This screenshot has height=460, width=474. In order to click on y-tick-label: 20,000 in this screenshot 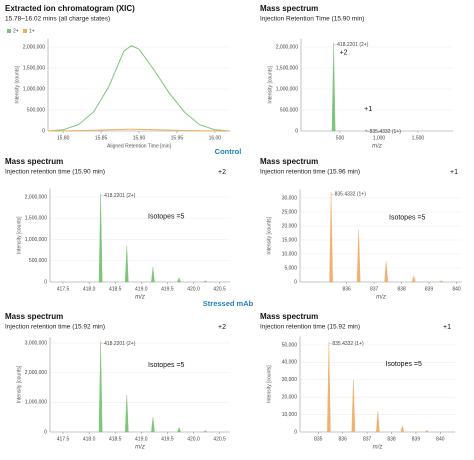, I will do `click(290, 398)`.